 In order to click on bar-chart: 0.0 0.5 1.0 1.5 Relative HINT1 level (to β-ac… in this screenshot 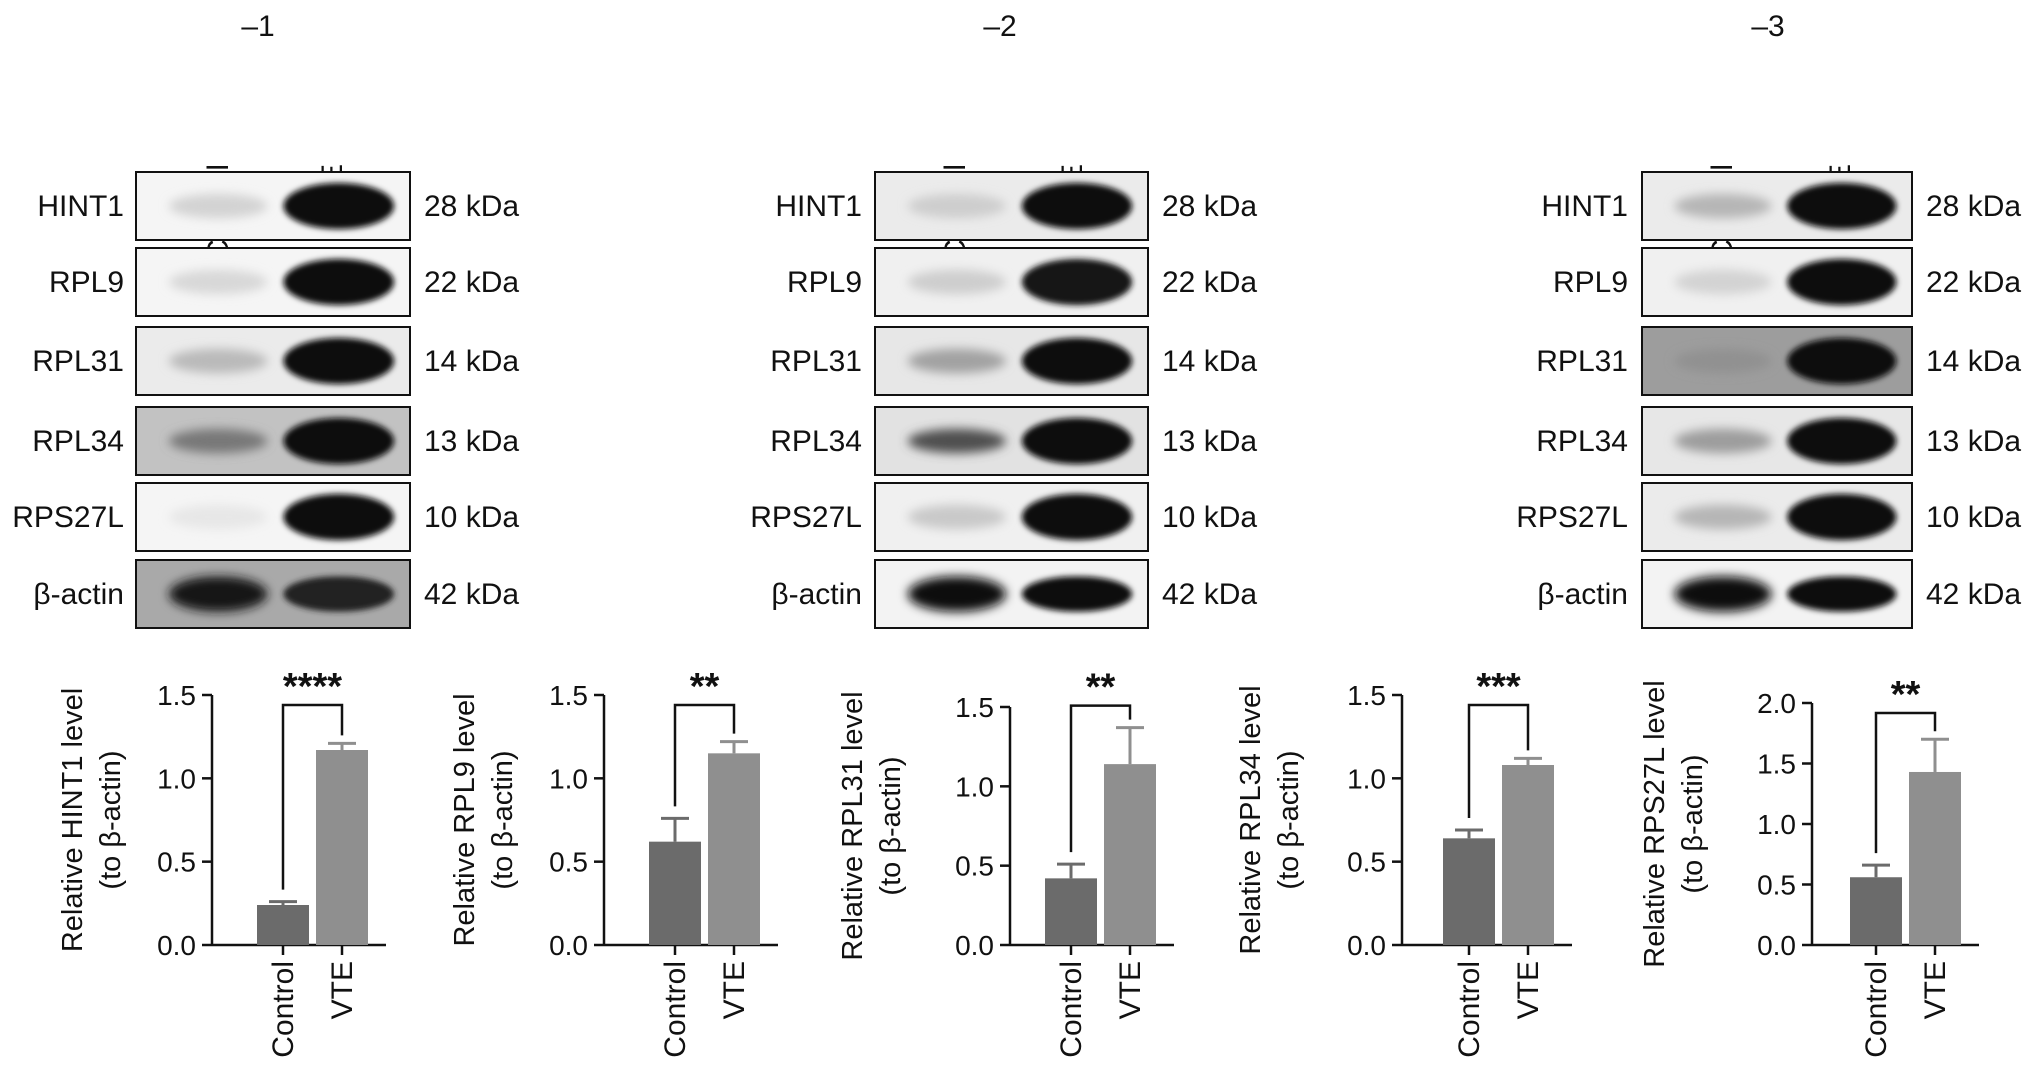, I will do `click(221, 862)`.